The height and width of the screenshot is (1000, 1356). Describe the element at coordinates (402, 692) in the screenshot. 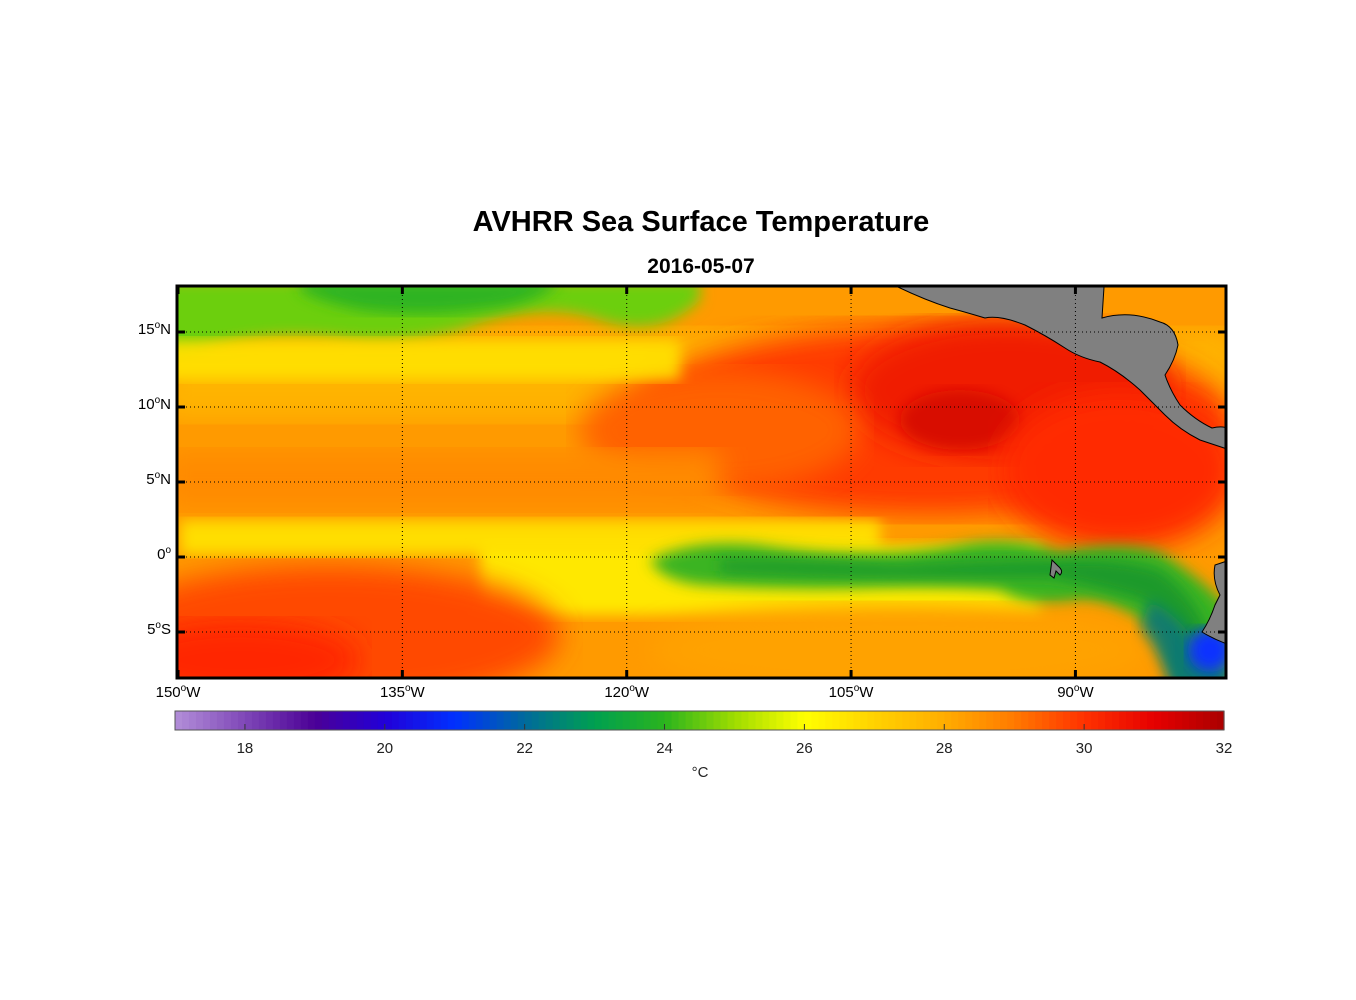

I see `lon-tick-label: 135oW` at that location.